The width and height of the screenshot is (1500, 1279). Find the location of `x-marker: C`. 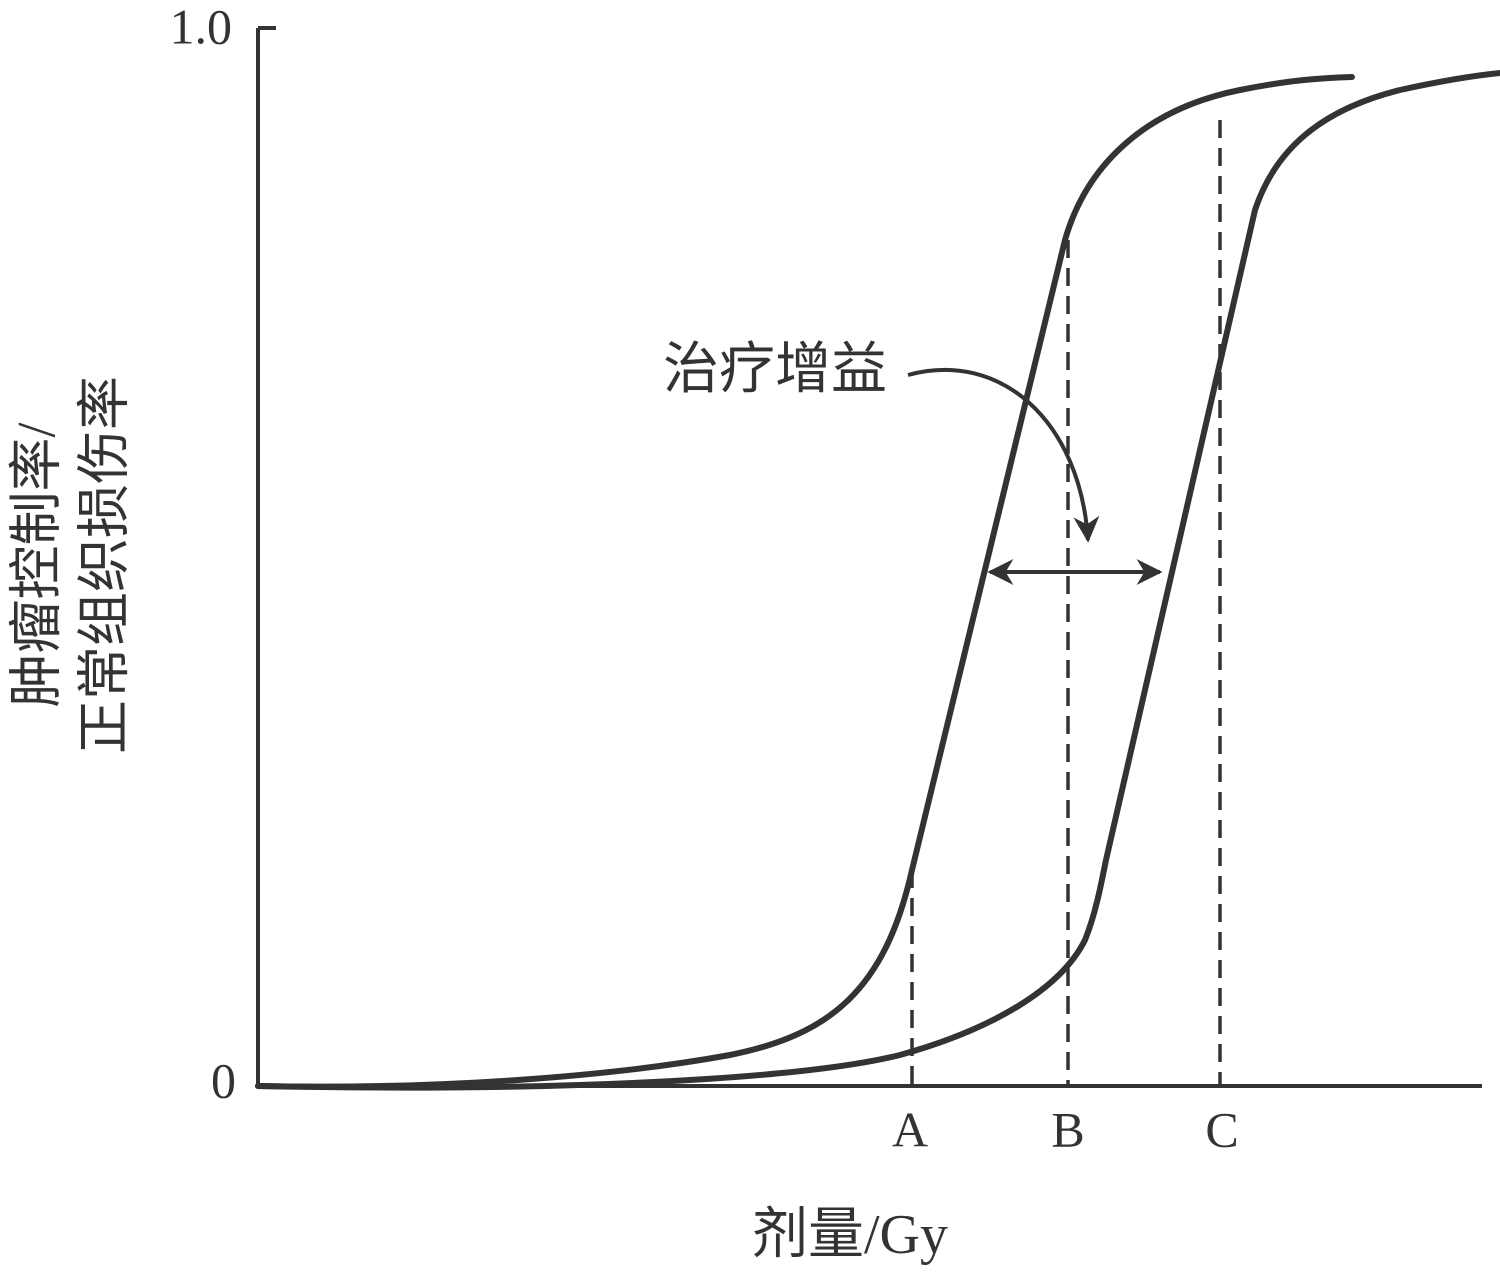

x-marker: C is located at coordinates (1221, 1129).